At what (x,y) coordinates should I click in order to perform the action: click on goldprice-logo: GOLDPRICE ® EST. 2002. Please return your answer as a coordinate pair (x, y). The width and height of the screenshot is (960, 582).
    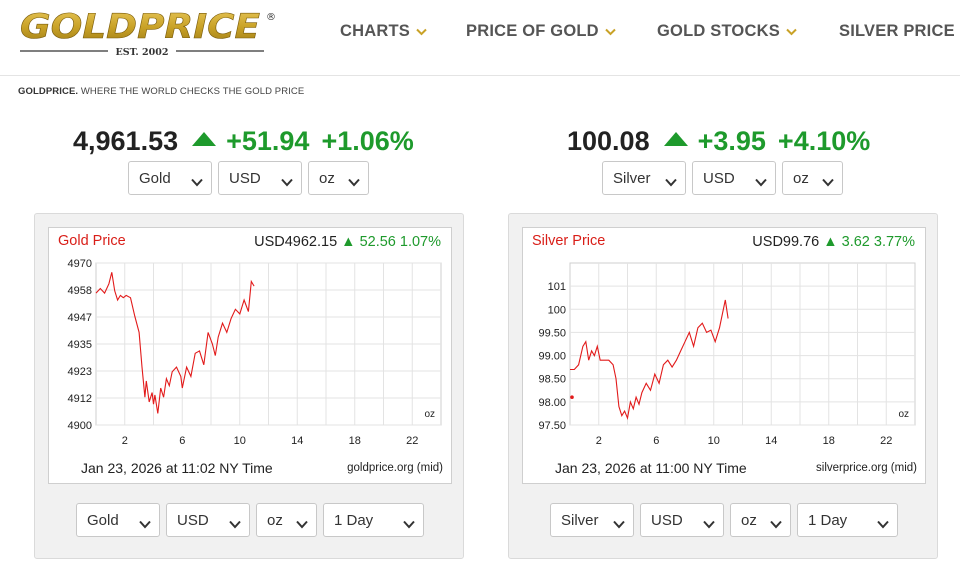
    Looking at the image, I should click on (150, 34).